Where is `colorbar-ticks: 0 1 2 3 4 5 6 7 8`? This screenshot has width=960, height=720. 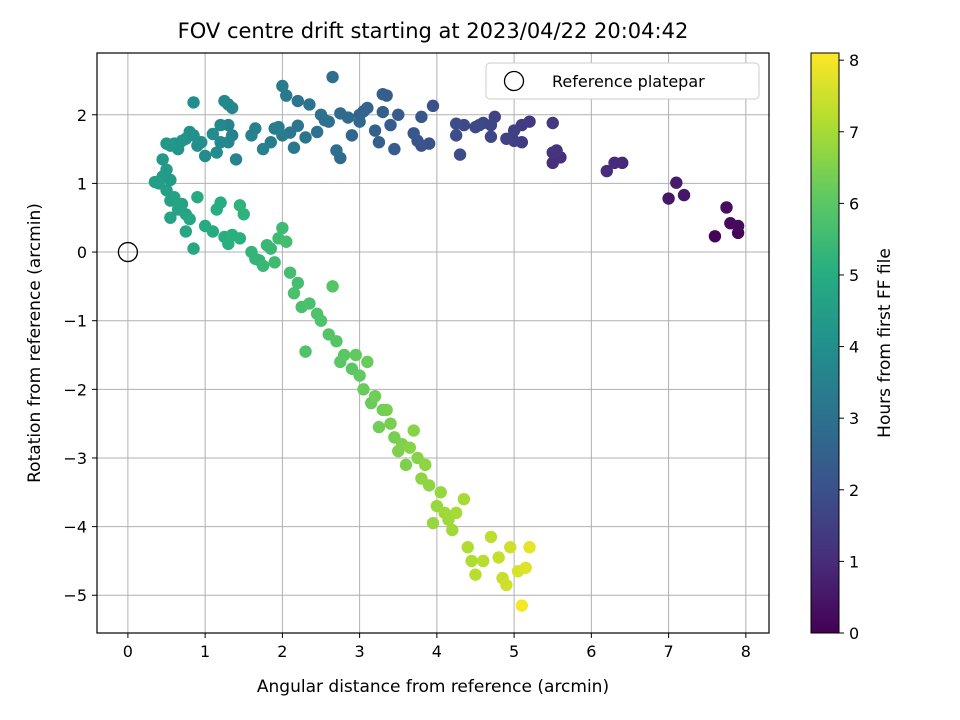
colorbar-ticks: 0 1 2 3 4 5 6 7 8 is located at coordinates (849, 347).